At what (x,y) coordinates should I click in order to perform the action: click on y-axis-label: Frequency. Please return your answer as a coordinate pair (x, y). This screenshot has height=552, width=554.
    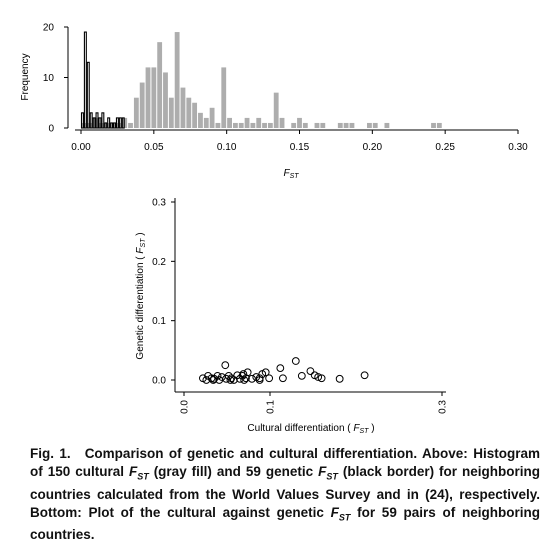
    Looking at the image, I should click on (25, 76).